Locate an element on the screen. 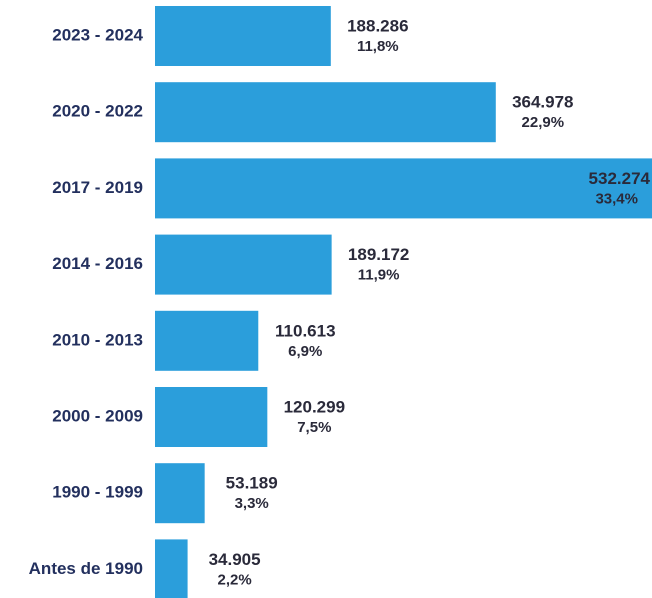 This screenshot has width=652, height=598. share-label: 33,4% is located at coordinates (616, 198).